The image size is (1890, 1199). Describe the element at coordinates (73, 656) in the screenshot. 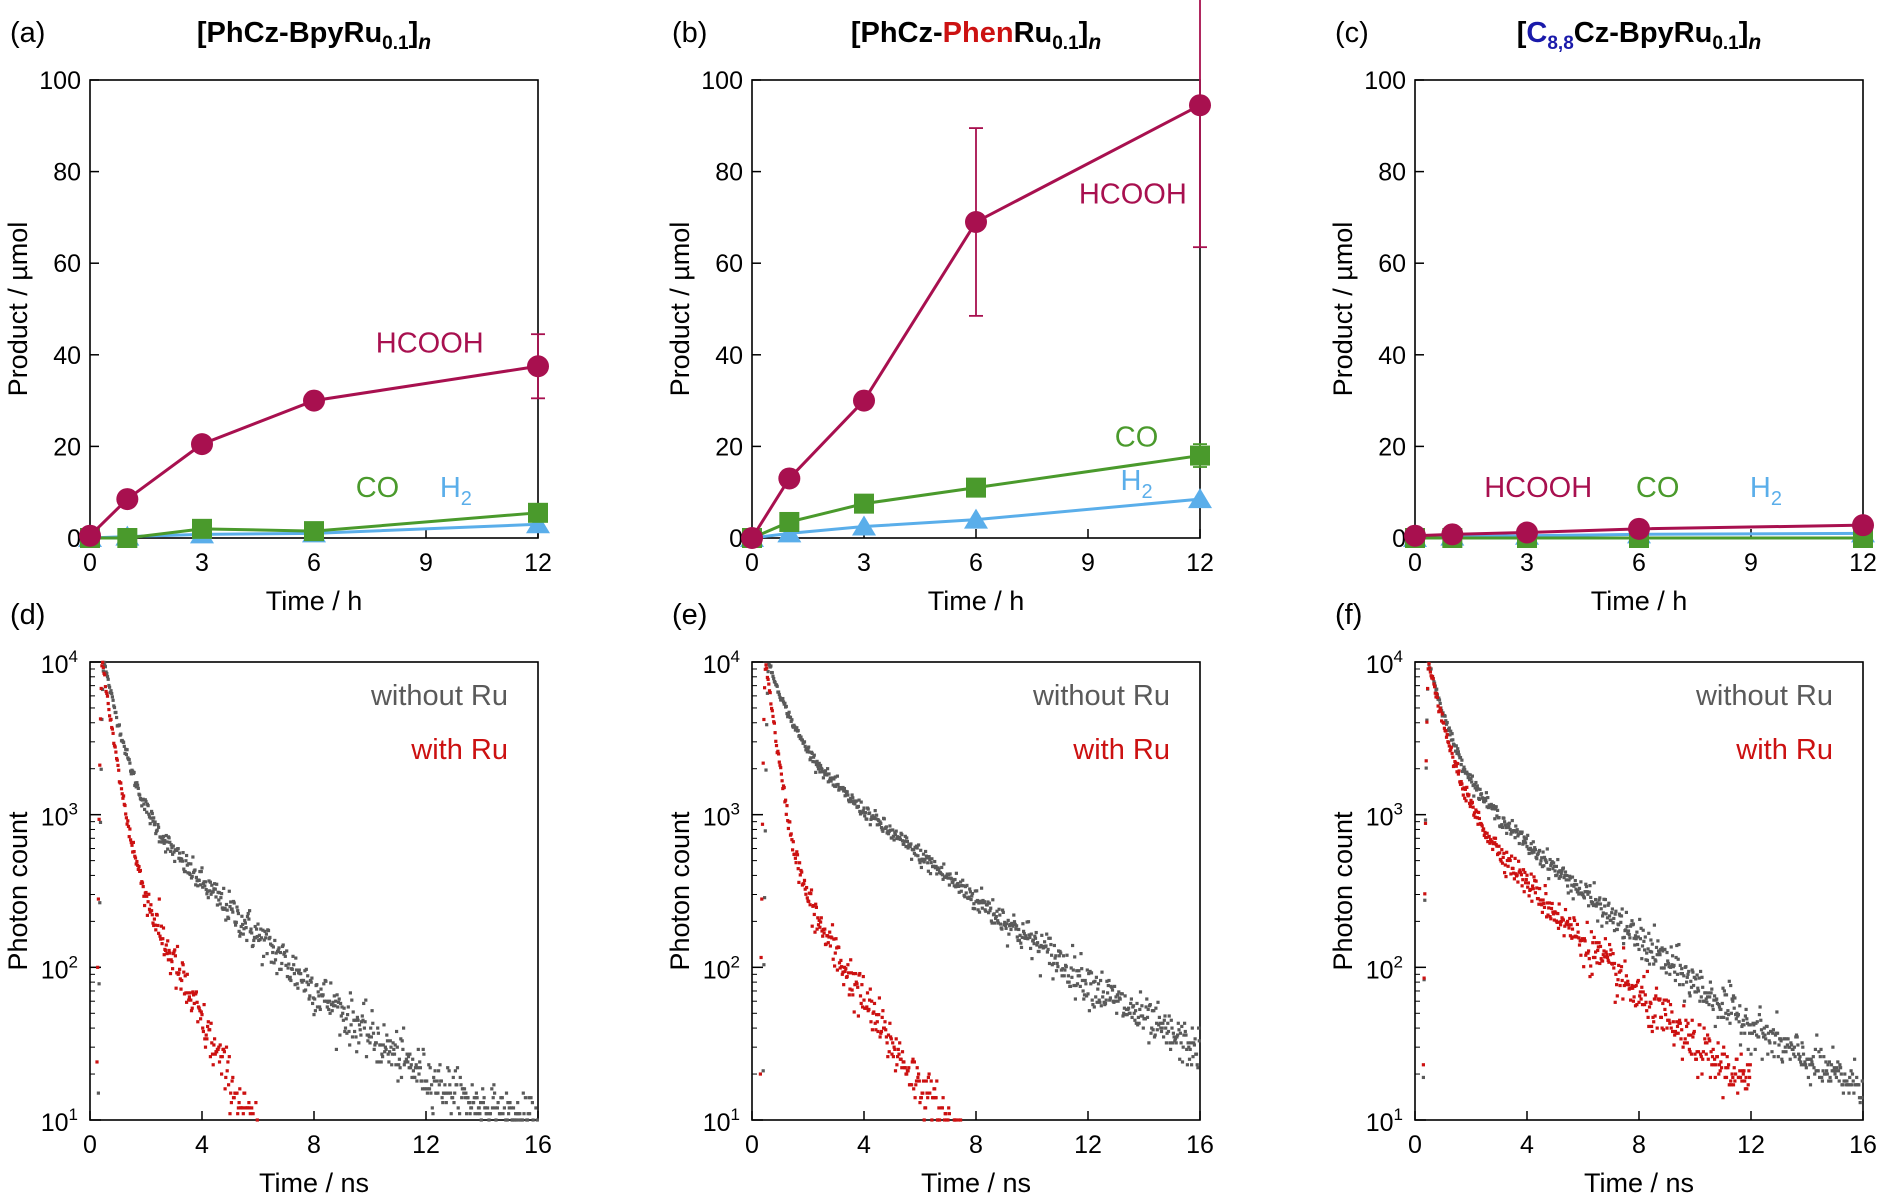

I see `tick-exp: 4` at that location.